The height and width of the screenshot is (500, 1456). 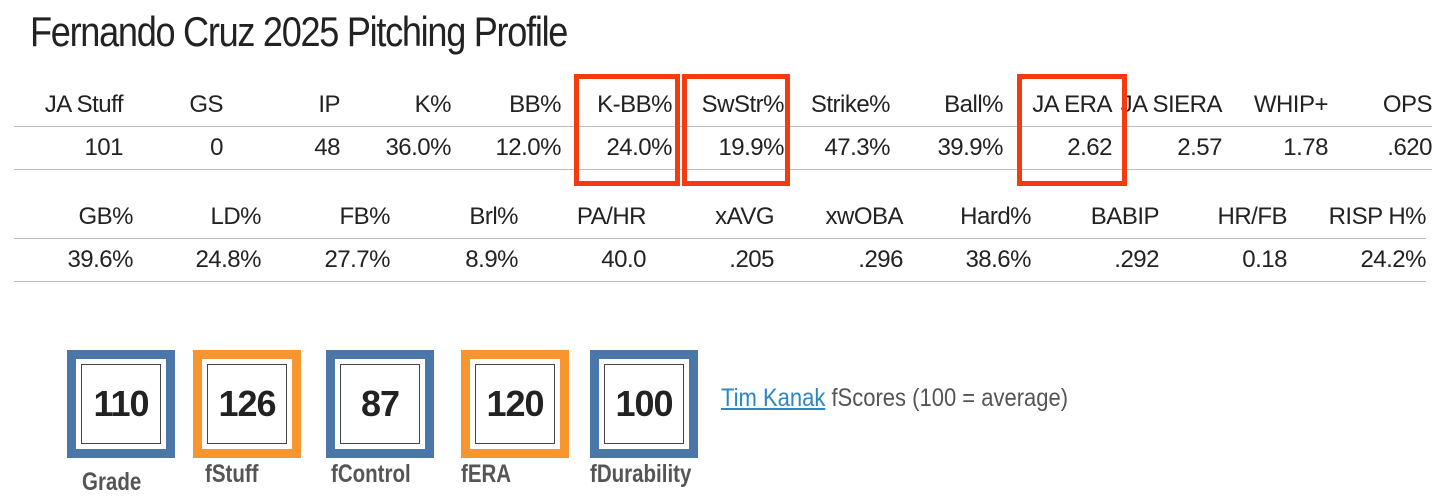 I want to click on column-header: HR/FB, so click(x=1252, y=216).